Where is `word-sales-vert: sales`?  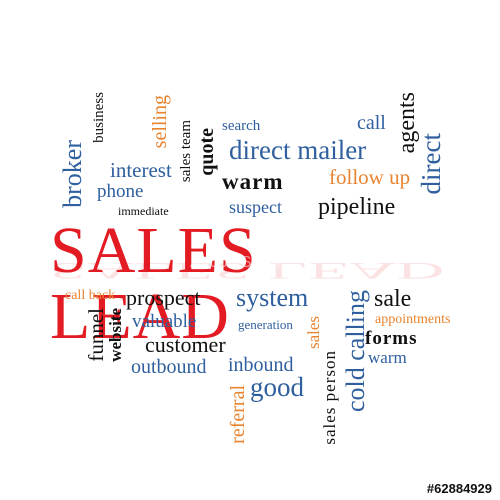
word-sales-vert: sales is located at coordinates (313, 333).